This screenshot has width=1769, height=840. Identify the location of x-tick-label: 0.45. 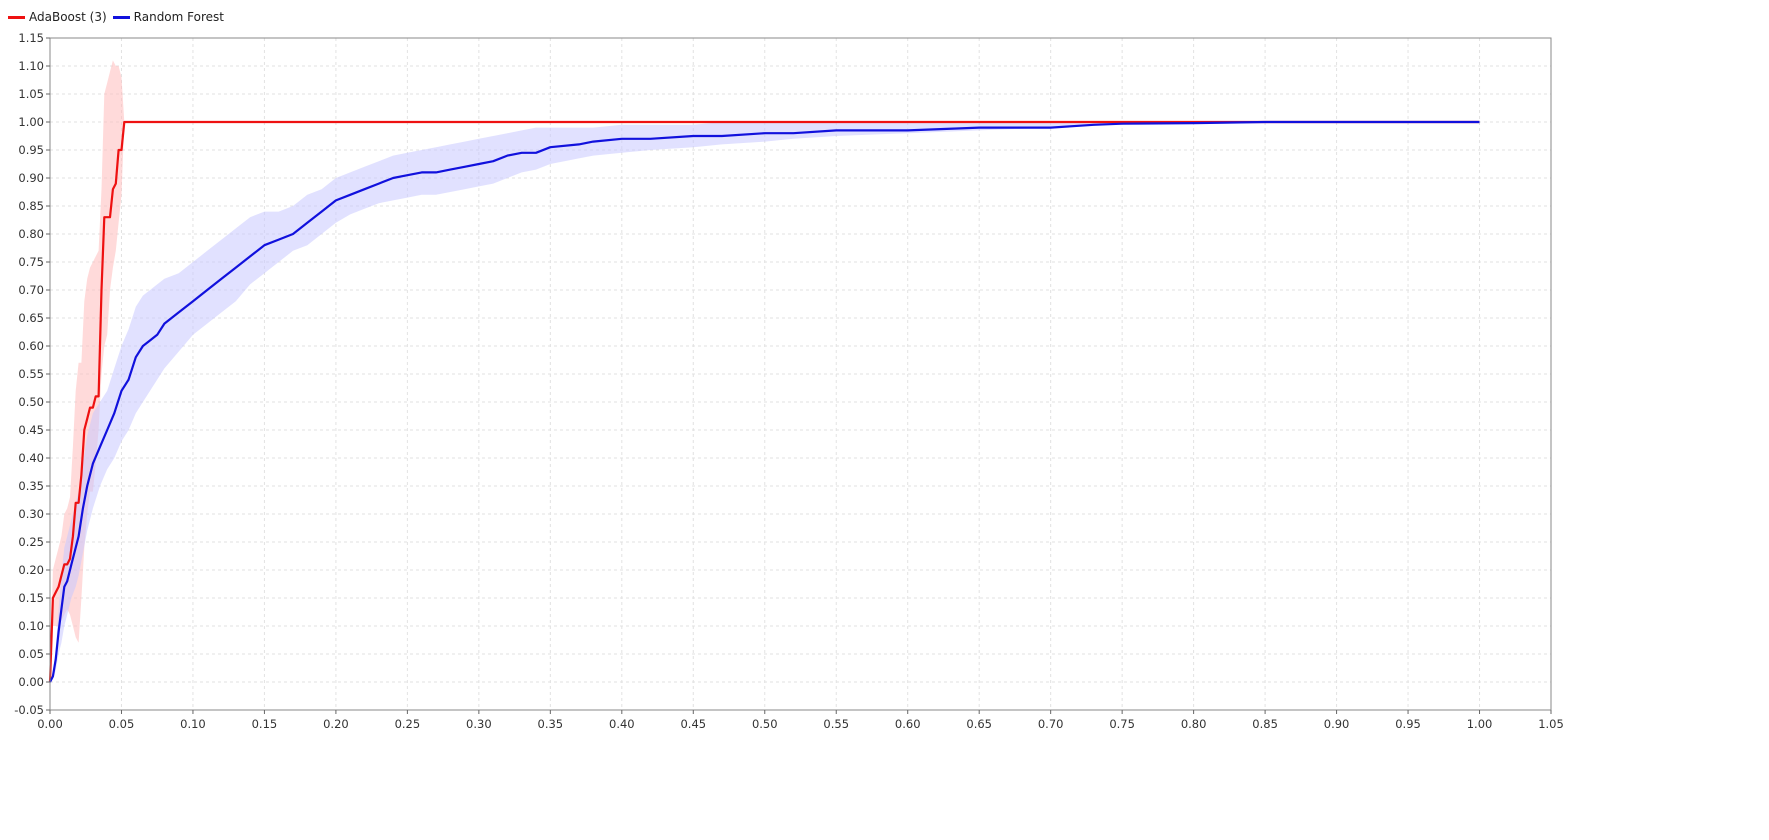
(693, 724).